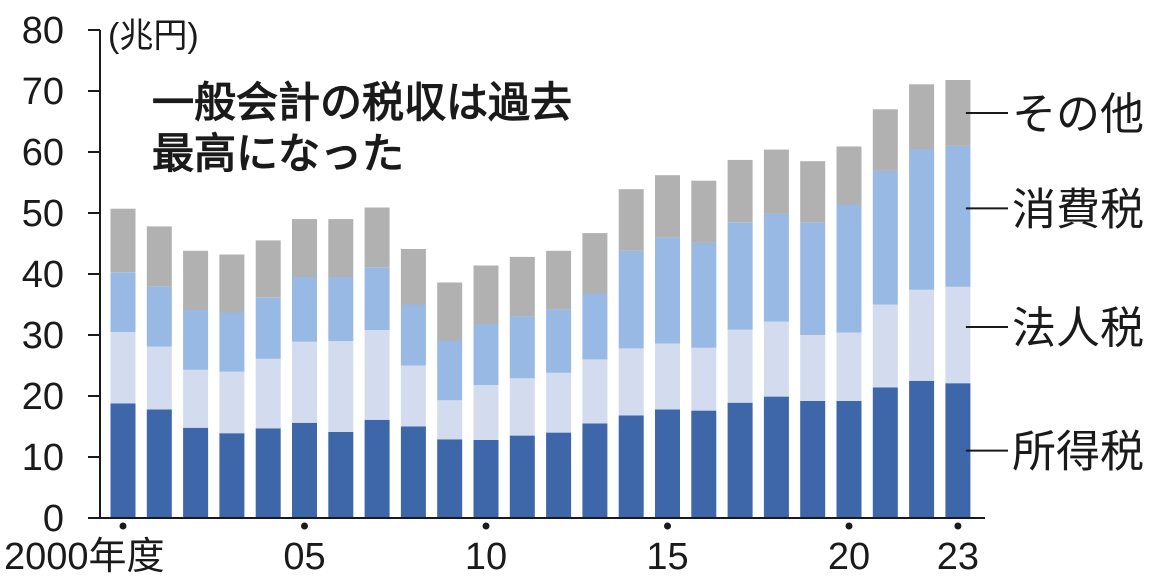 The height and width of the screenshot is (578, 1170). Describe the element at coordinates (123, 526) in the screenshot. I see `x-tick-dot-2000年度` at that location.